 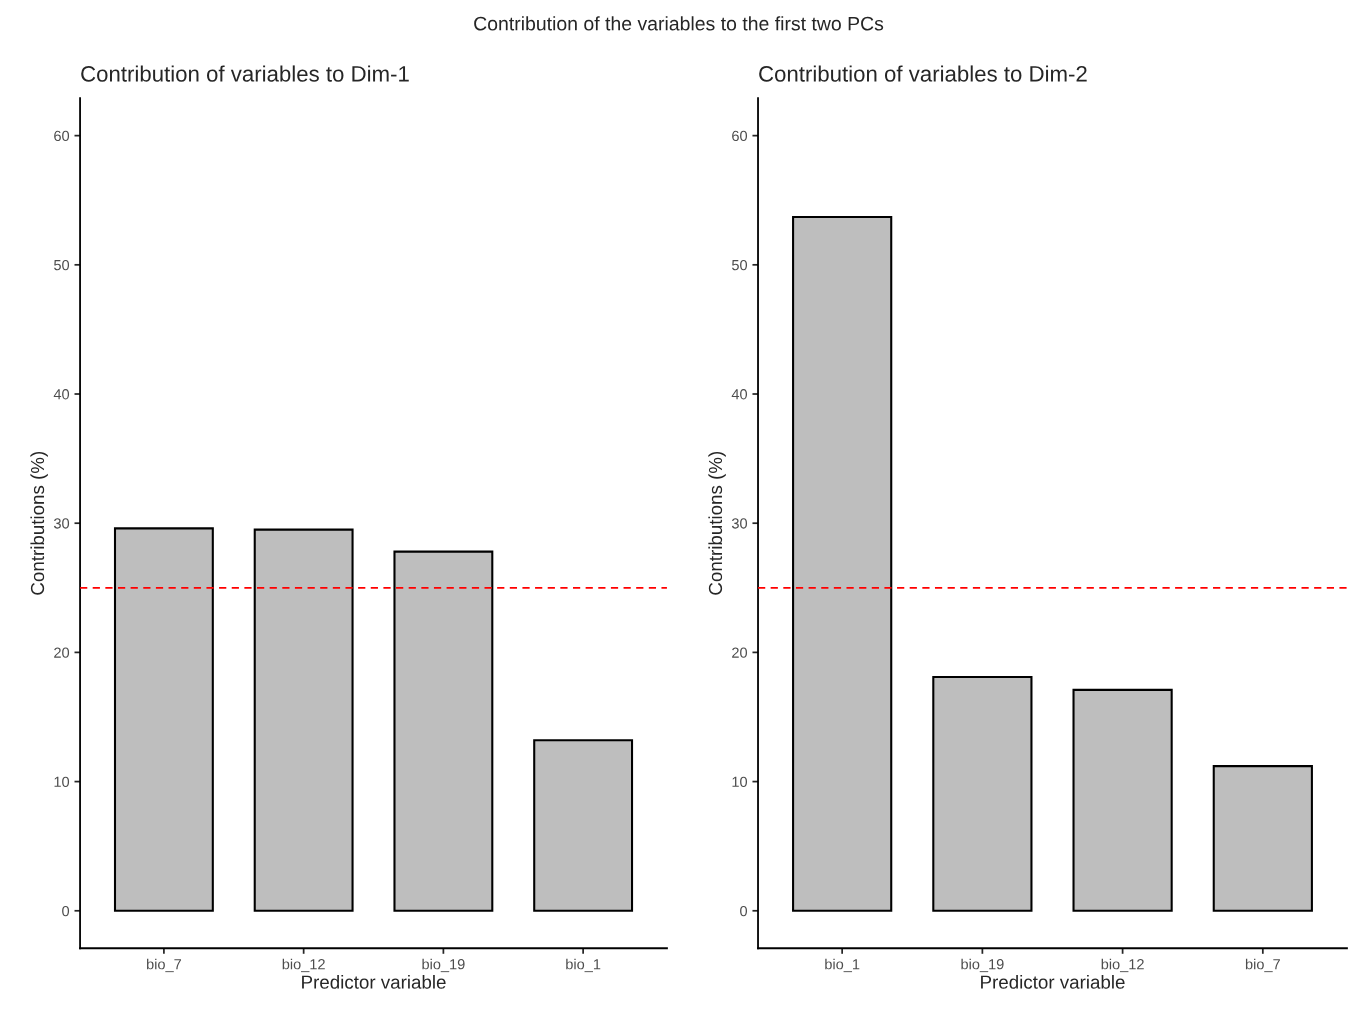 What do you see at coordinates (245, 73) in the screenshot?
I see `chart-title: Contribution of variables to Dim-1` at bounding box center [245, 73].